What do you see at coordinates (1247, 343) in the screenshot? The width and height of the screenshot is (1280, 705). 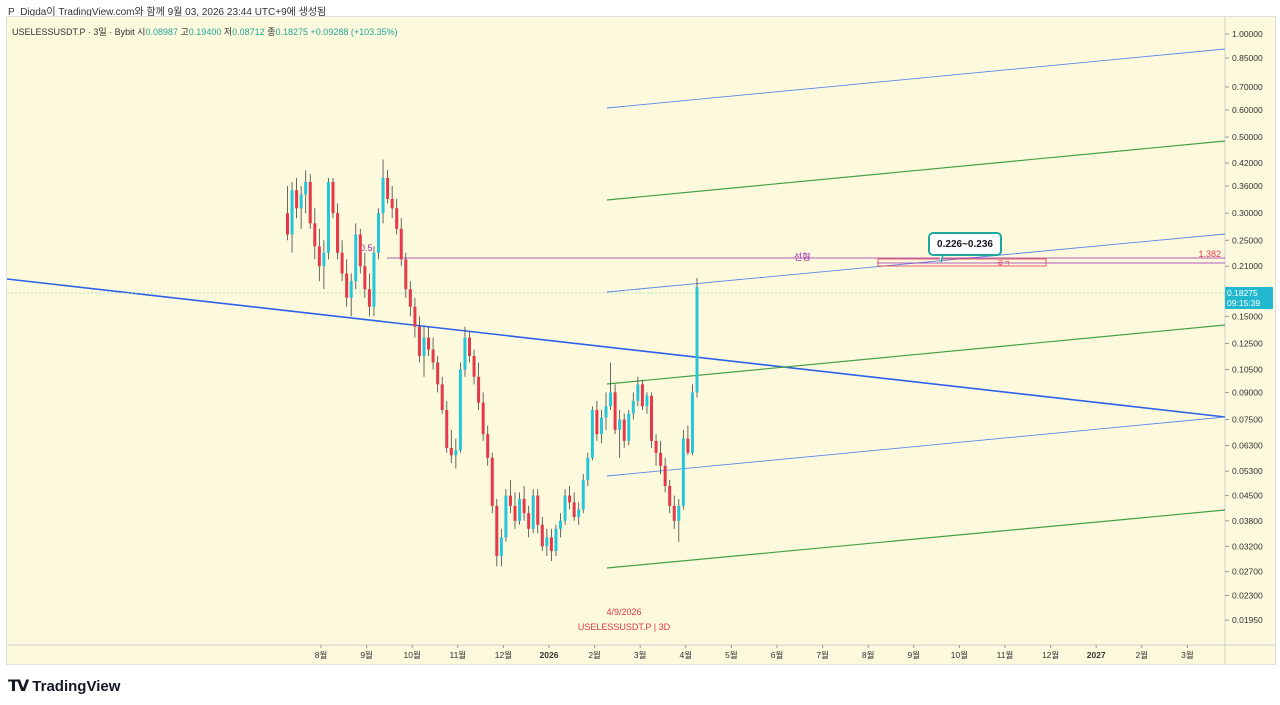 I see `y-tick-label: 0.12500` at bounding box center [1247, 343].